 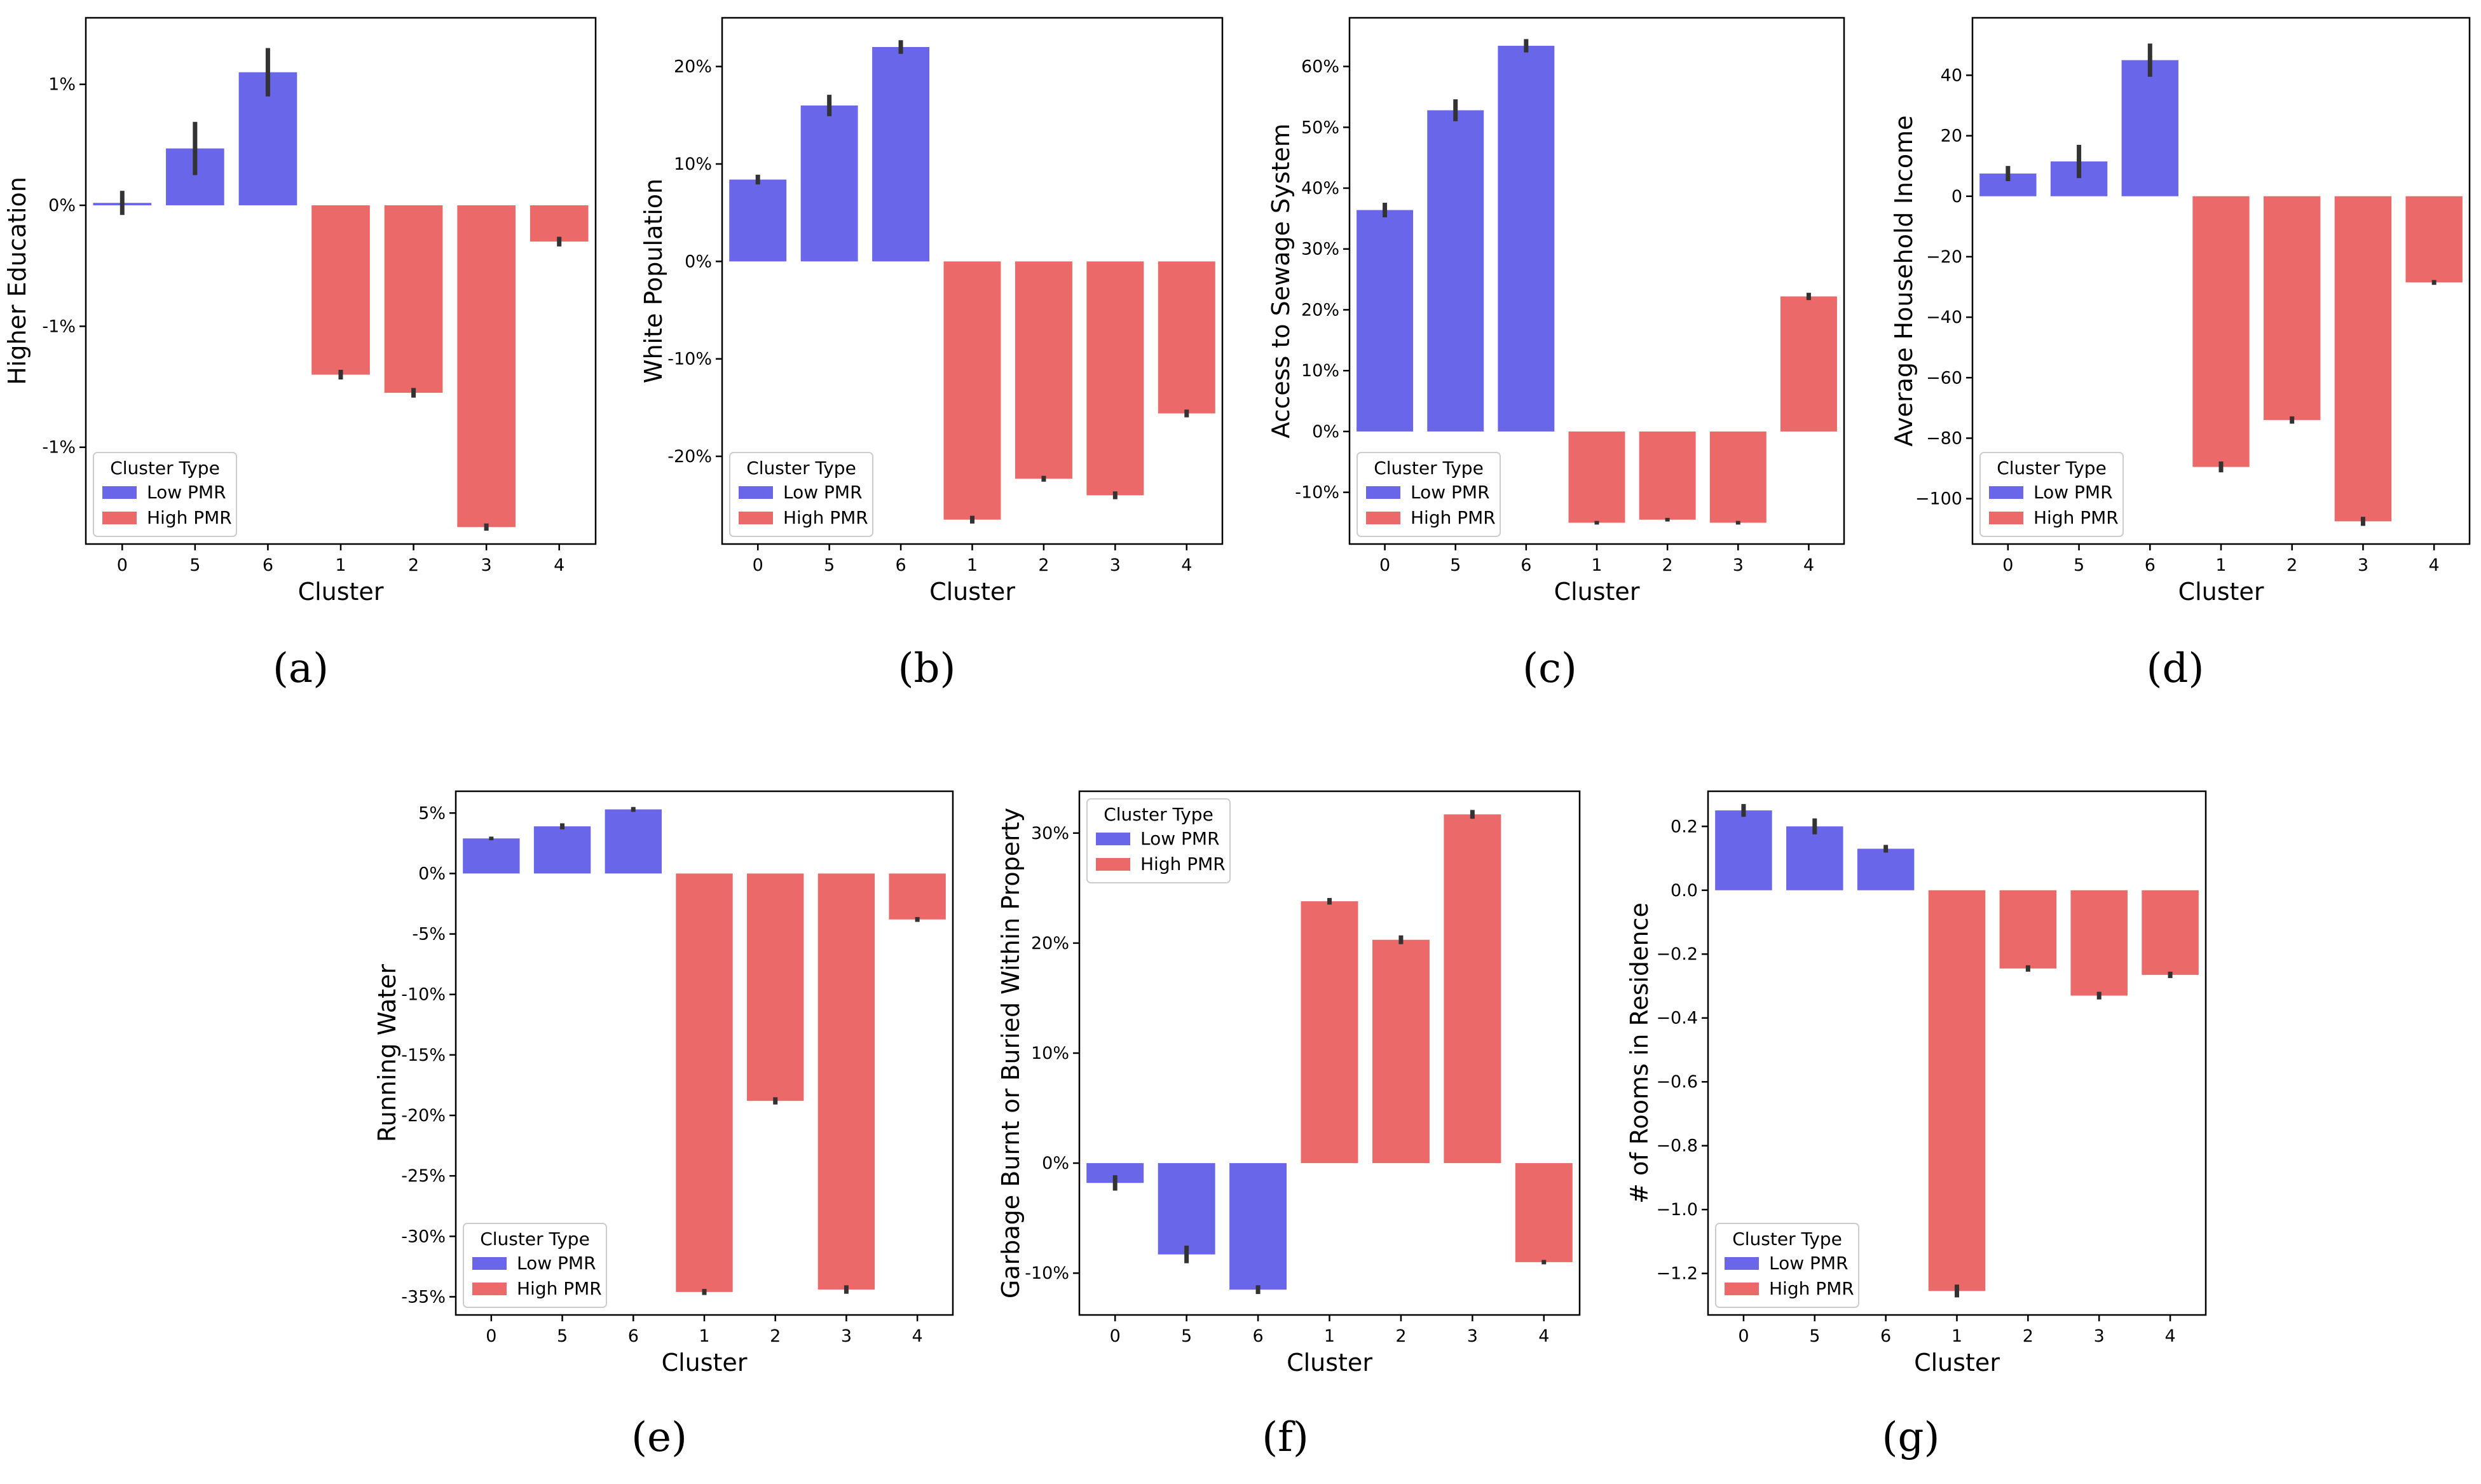 I want to click on y-tick-label: −1.2, so click(x=1677, y=1274).